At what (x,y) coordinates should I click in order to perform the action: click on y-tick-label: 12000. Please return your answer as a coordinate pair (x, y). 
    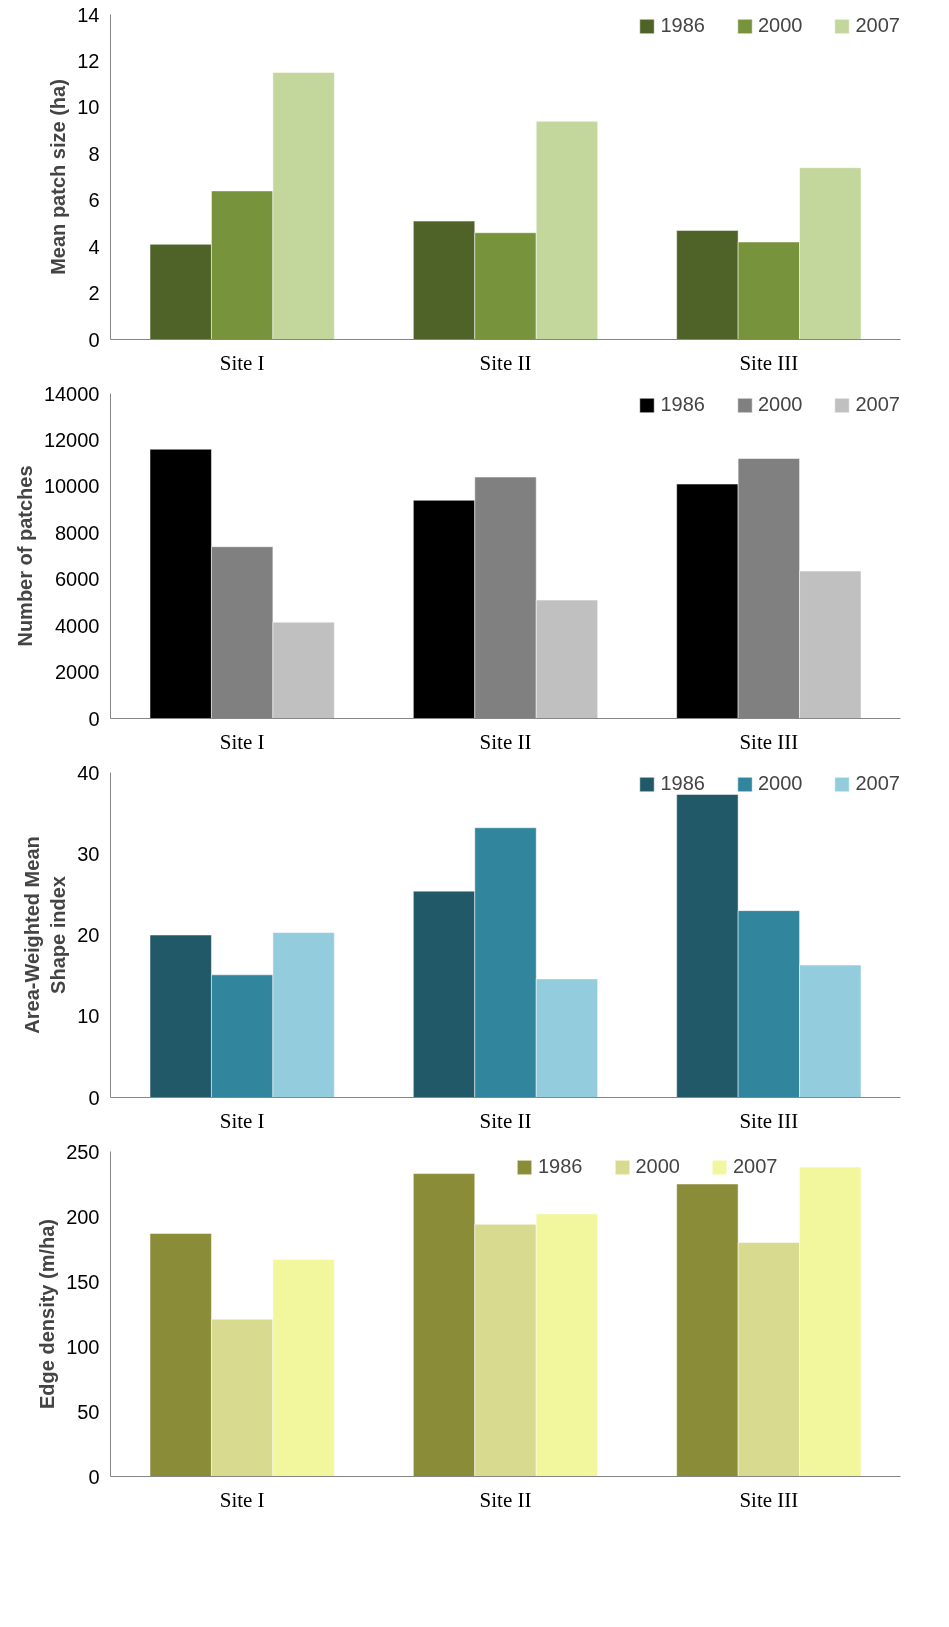
    Looking at the image, I should click on (71, 439).